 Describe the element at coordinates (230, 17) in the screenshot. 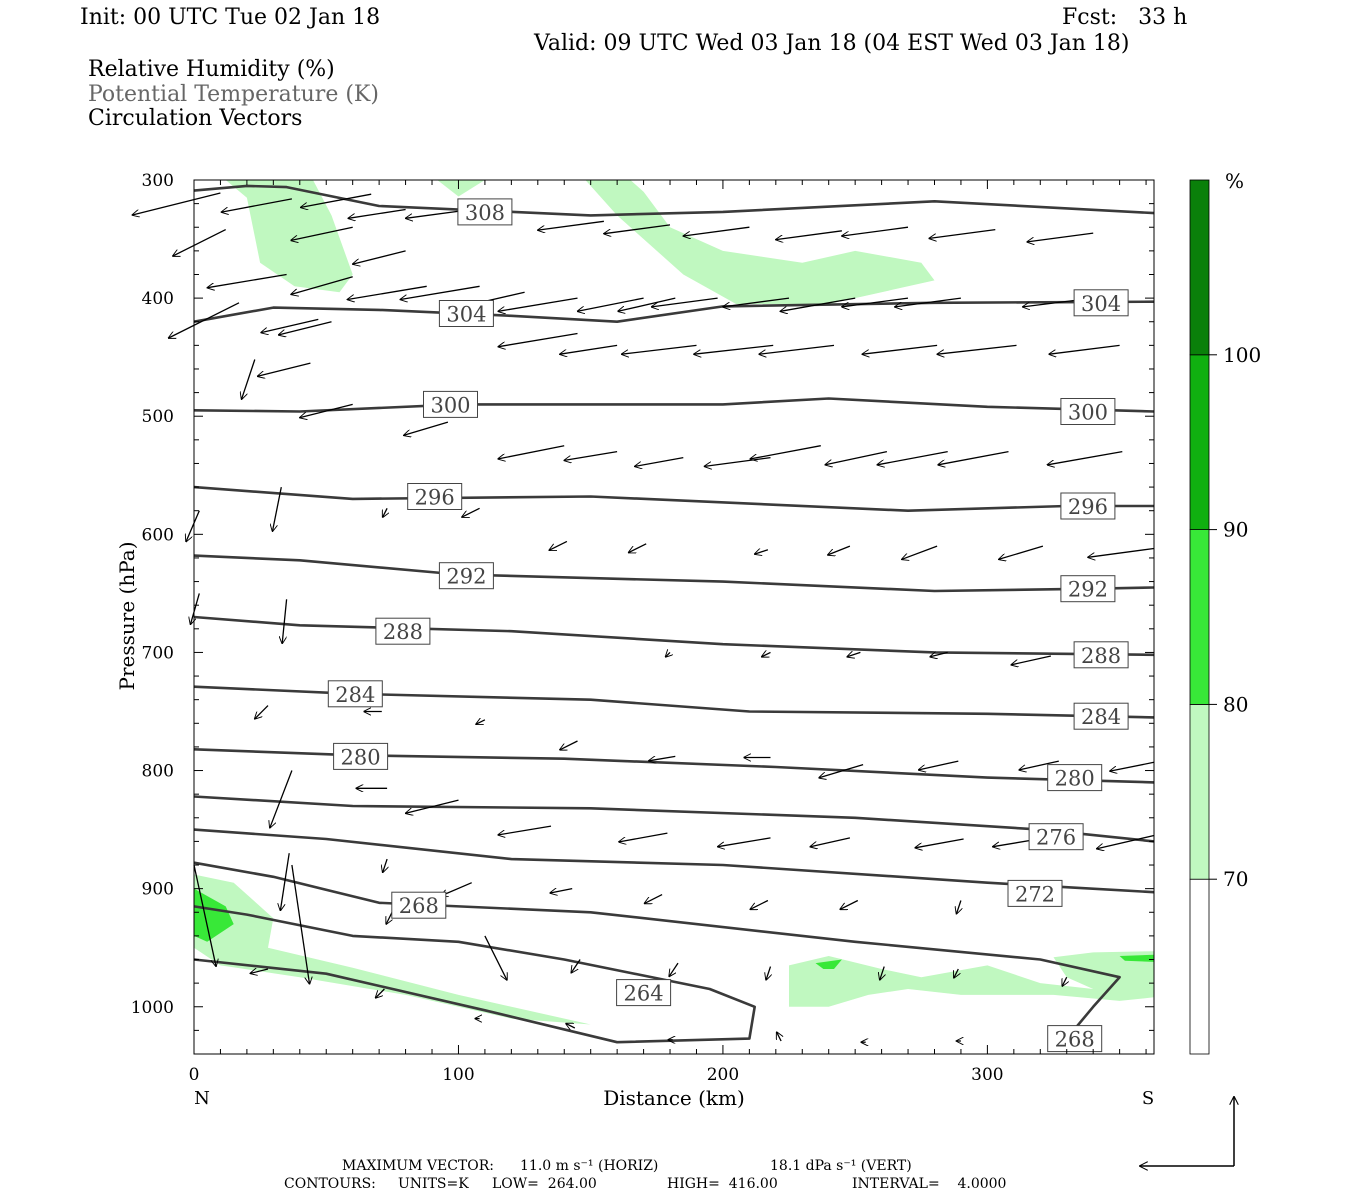

I see `init-time: Init: 00 UTC Tue 02 Jan 18` at that location.